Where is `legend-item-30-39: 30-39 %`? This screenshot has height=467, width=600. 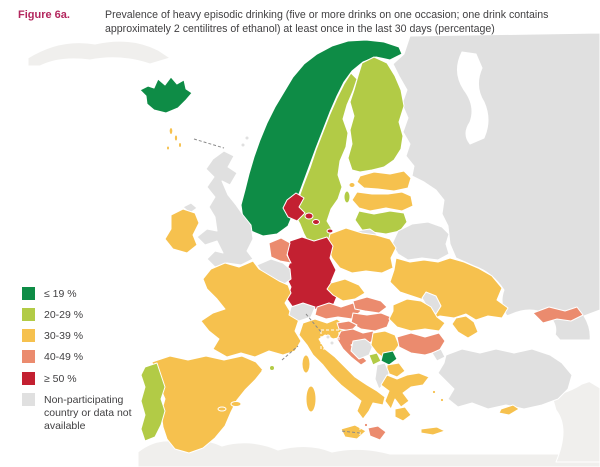
legend-item-30-39: 30-39 % is located at coordinates (91, 336).